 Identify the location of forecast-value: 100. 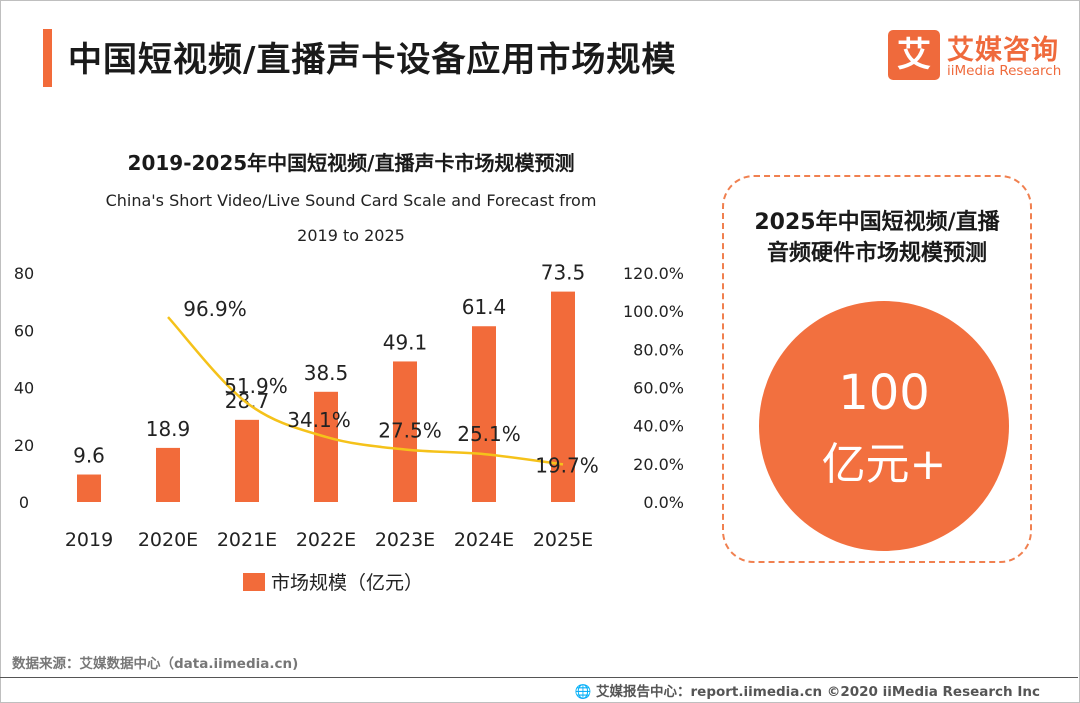
(884, 393).